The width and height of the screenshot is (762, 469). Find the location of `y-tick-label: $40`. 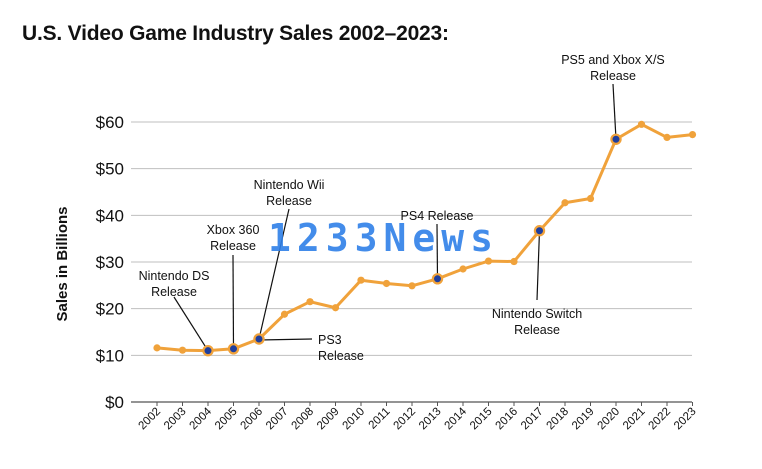

y-tick-label: $40 is located at coordinates (110, 215).